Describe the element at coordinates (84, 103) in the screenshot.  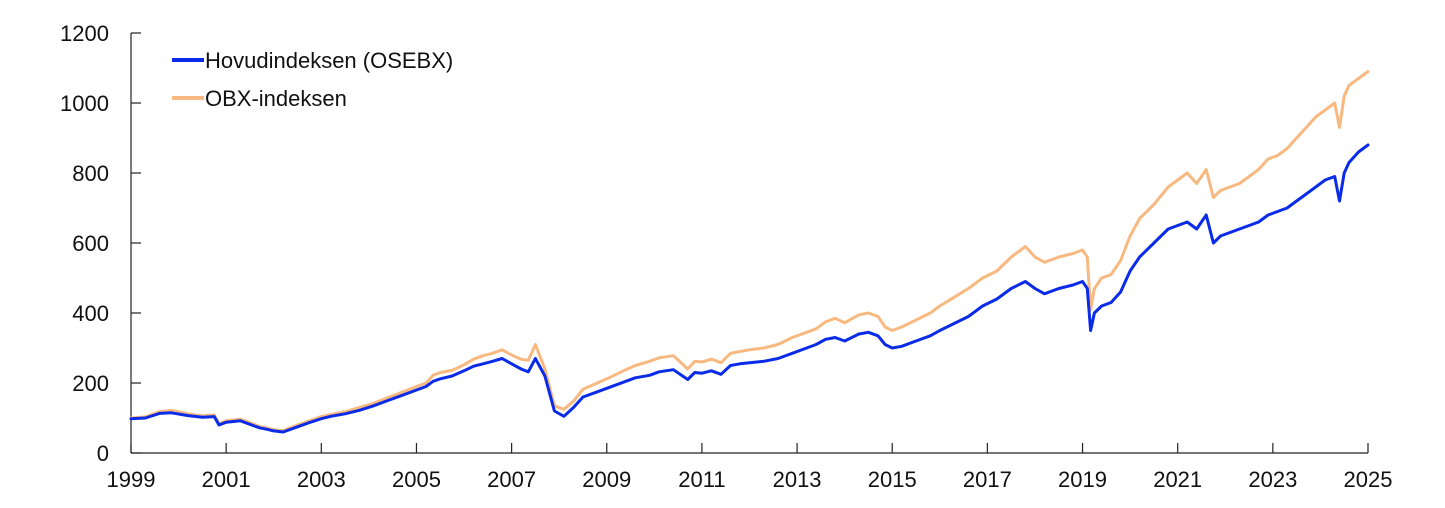
I see `y-tick-label: 1000` at that location.